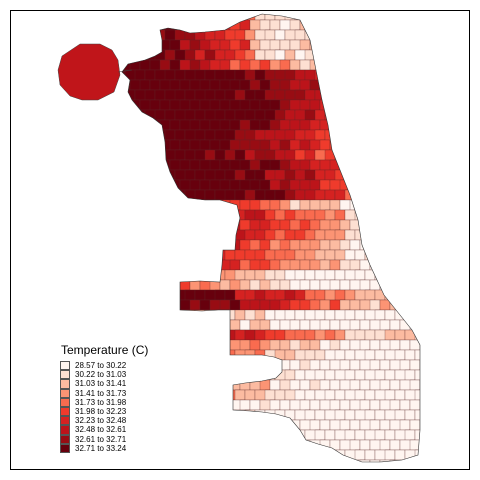 This screenshot has height=480, width=480. Describe the element at coordinates (65, 411) in the screenshot. I see `legend-swatch` at that location.